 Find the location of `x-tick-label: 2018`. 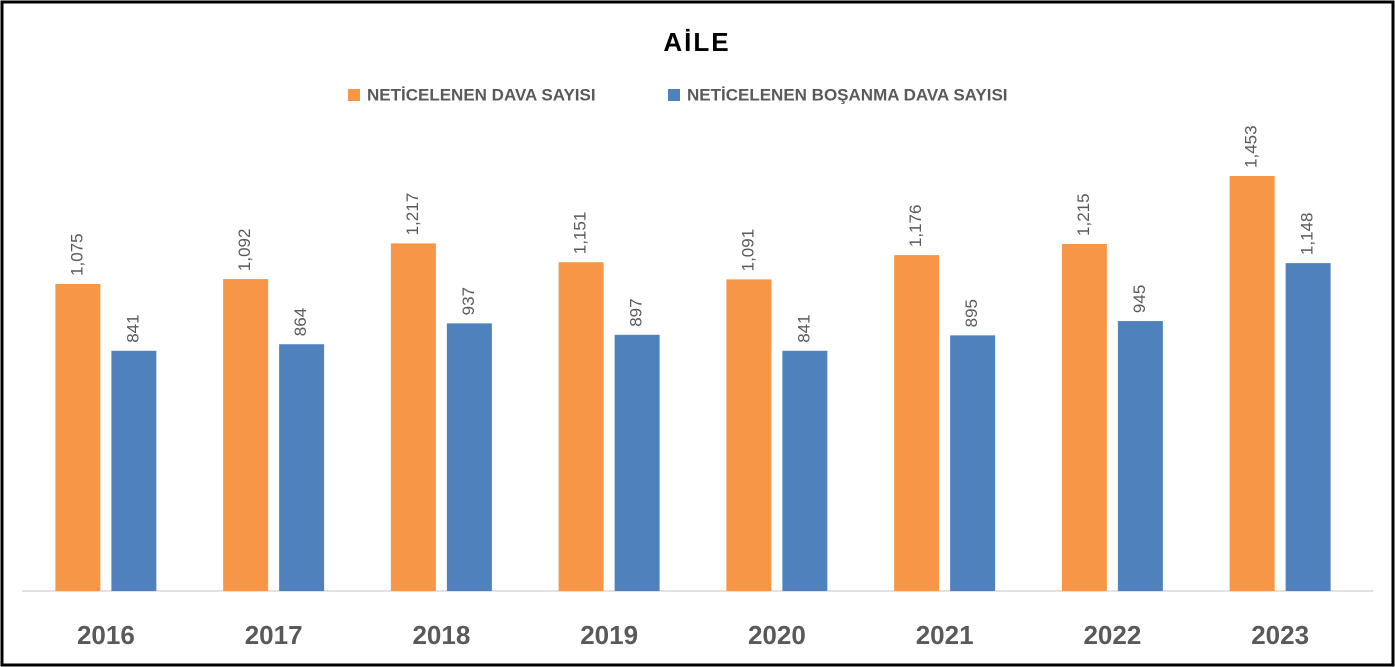

x-tick-label: 2018 is located at coordinates (441, 635).